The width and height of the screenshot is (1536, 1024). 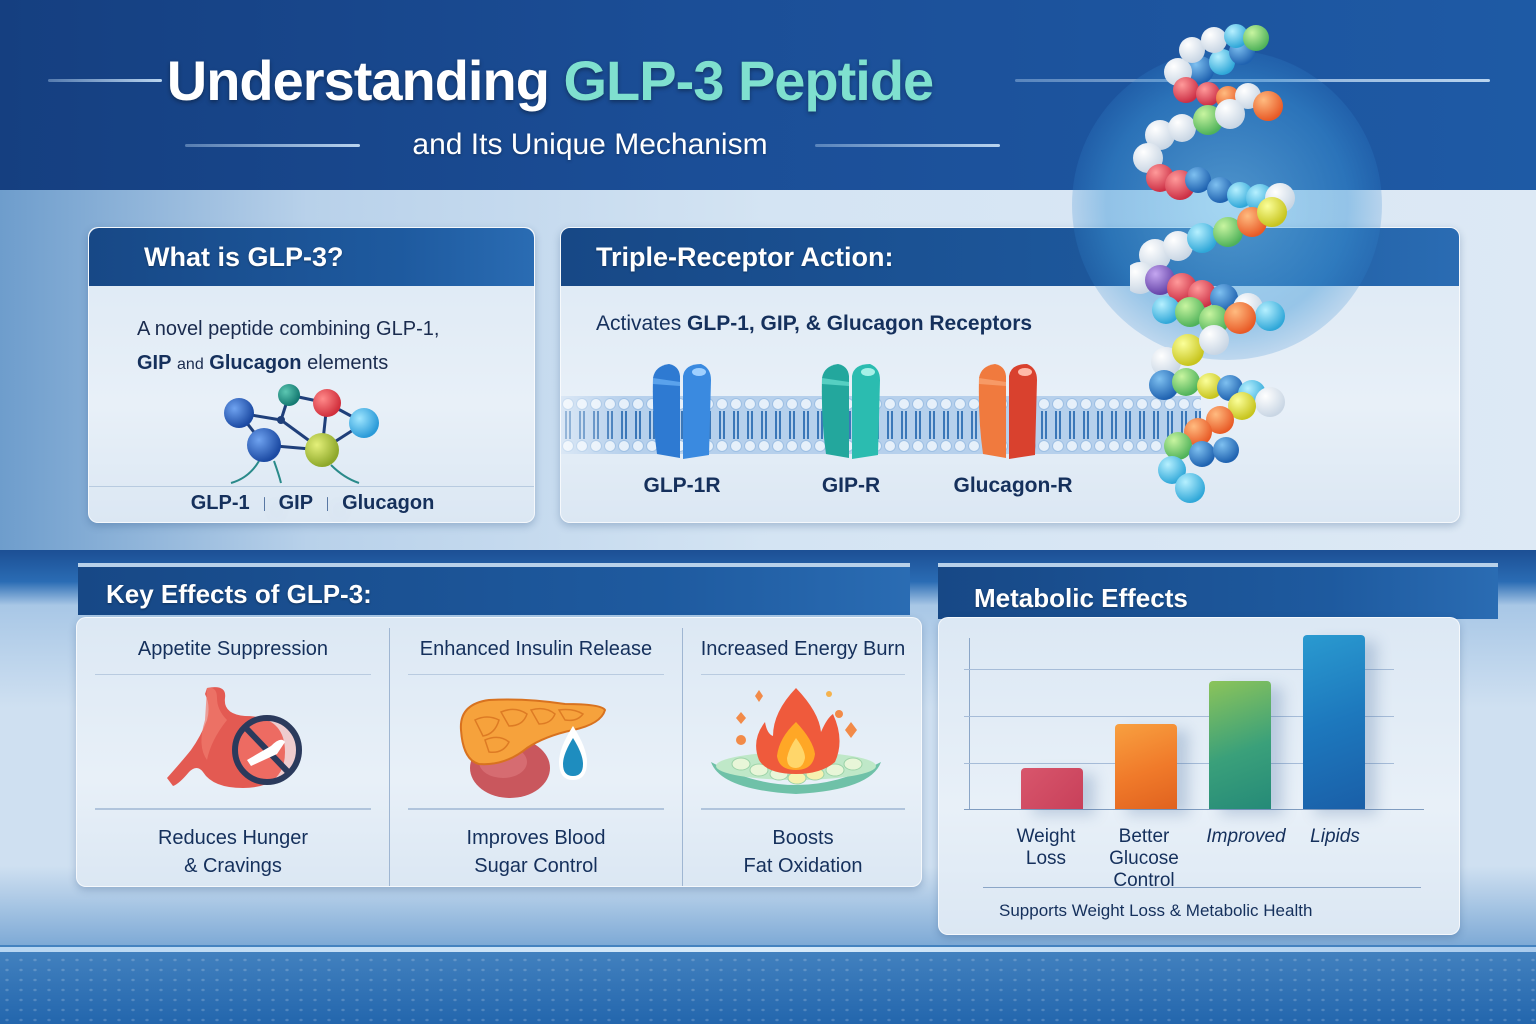 I want to click on receptor-label: GIP-R, so click(x=851, y=485).